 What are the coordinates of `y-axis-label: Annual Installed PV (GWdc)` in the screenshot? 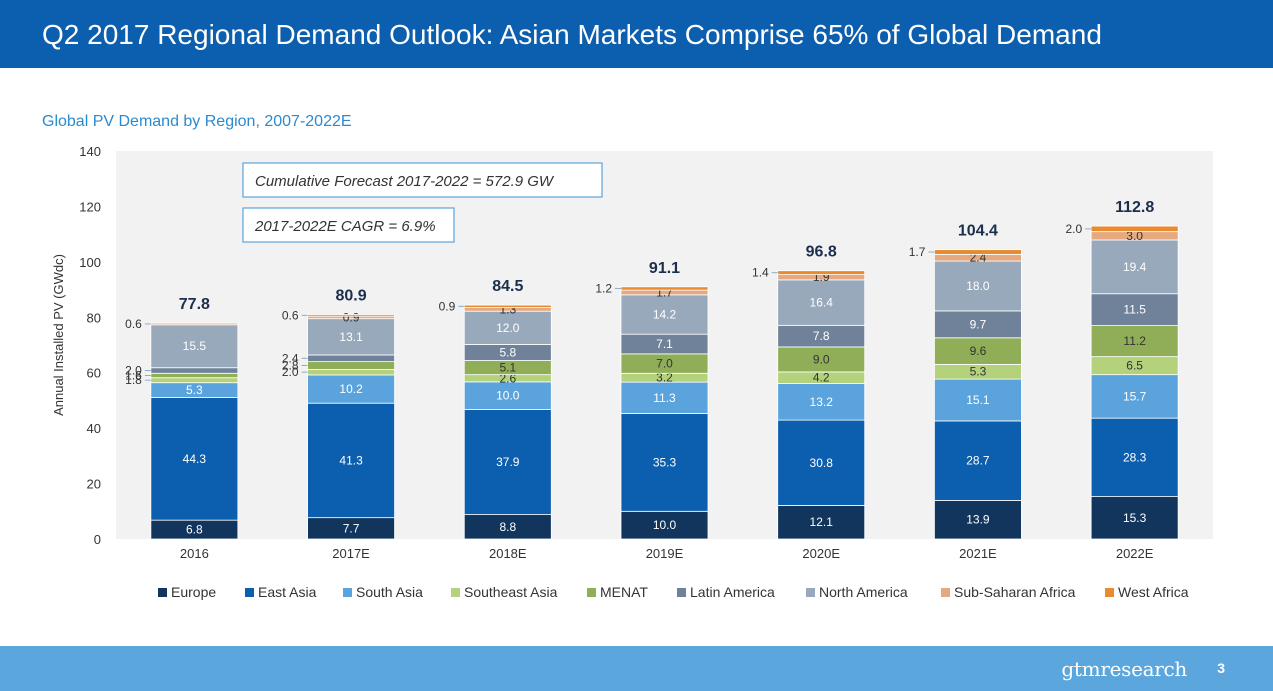 It's located at (58, 335).